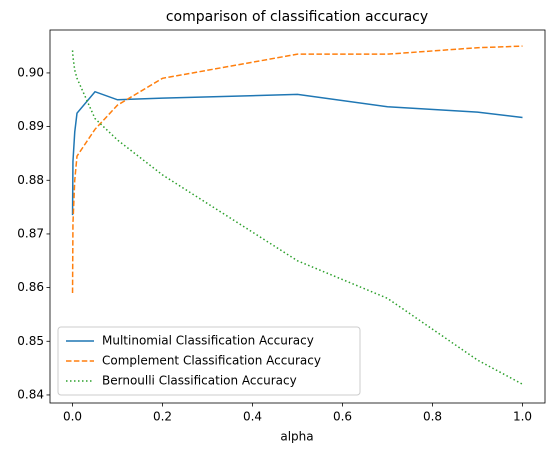 Image resolution: width=556 pixels, height=453 pixels. Describe the element at coordinates (30, 394) in the screenshot. I see `y-tick-label: 0.84` at that location.